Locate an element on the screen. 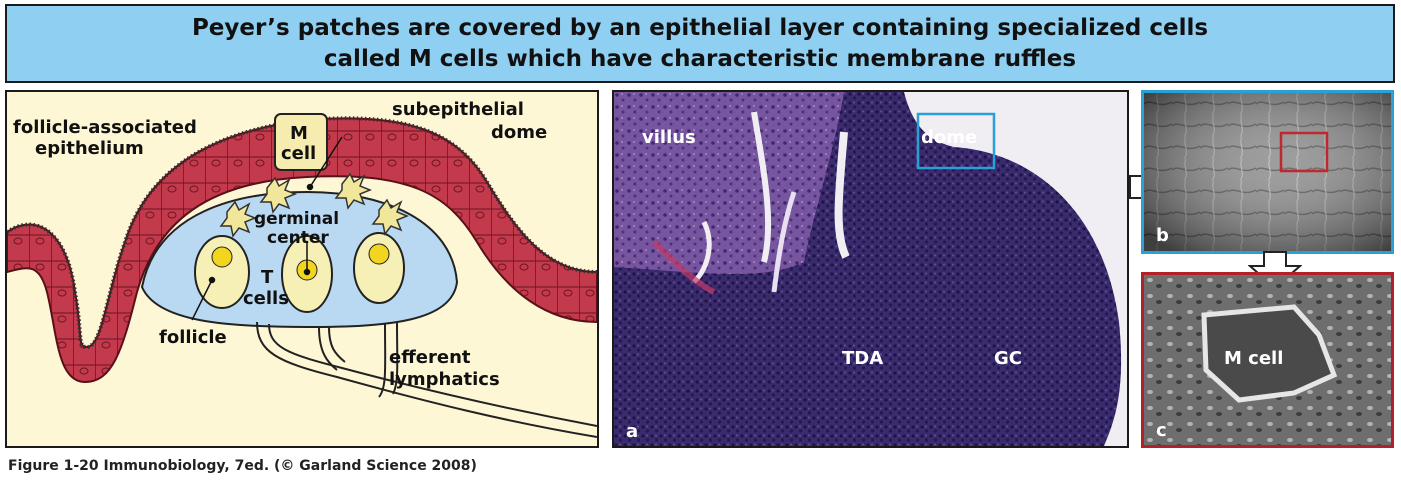 Image resolution: width=1401 pixels, height=483 pixels. m-cell-surface is located at coordinates (1269, 353).